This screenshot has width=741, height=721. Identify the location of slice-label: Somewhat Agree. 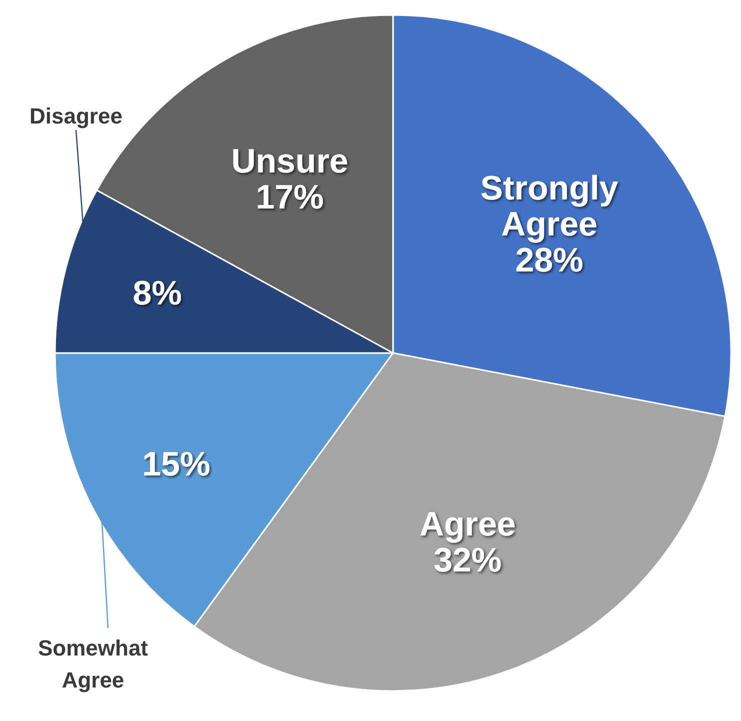
(93, 664).